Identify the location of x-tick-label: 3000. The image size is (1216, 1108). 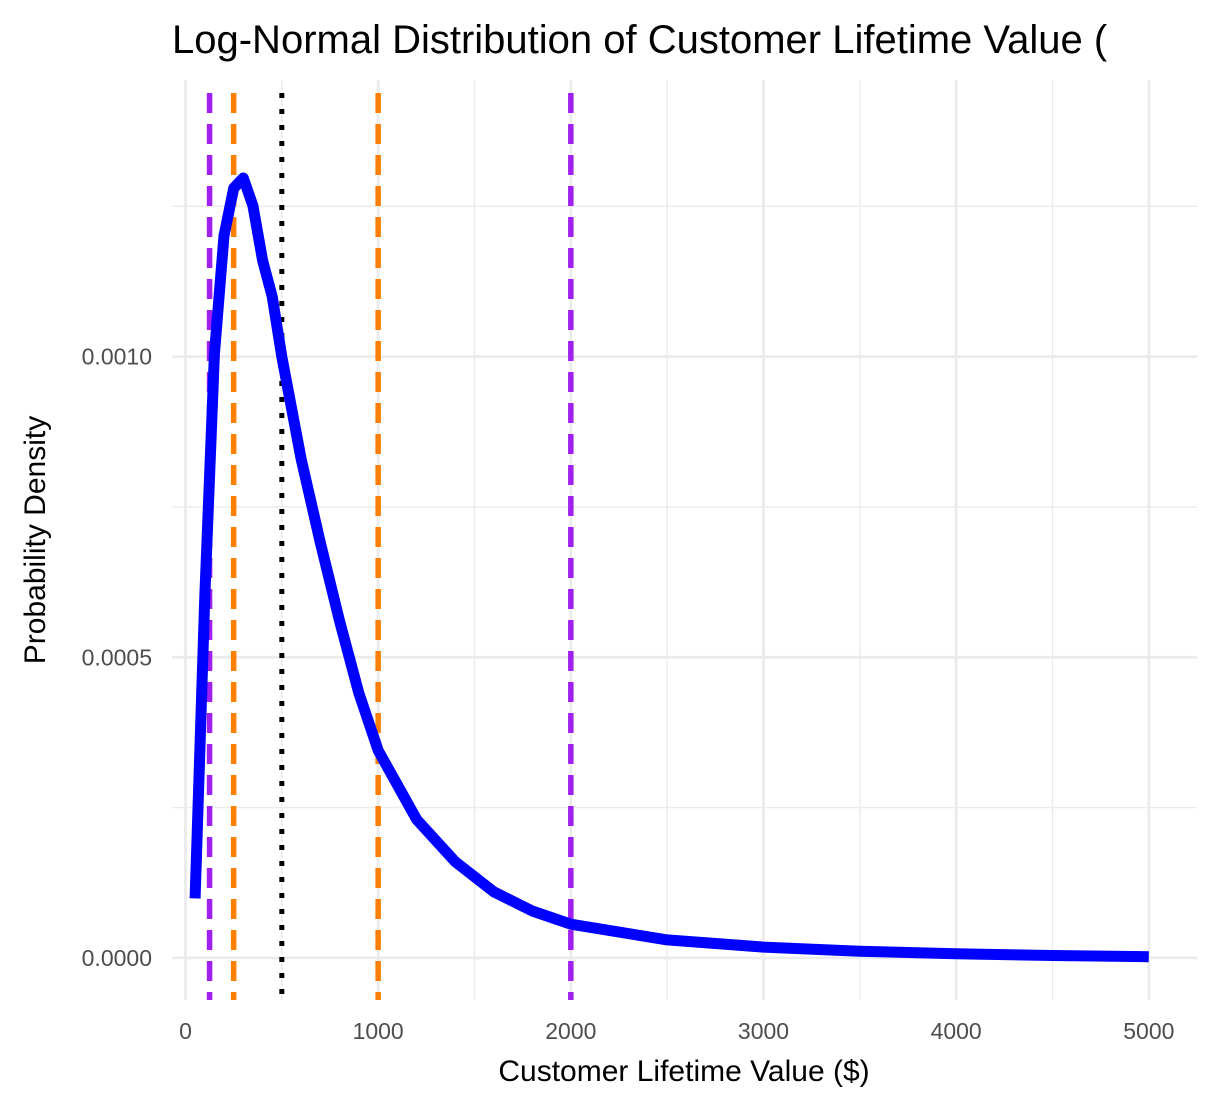
(763, 1031).